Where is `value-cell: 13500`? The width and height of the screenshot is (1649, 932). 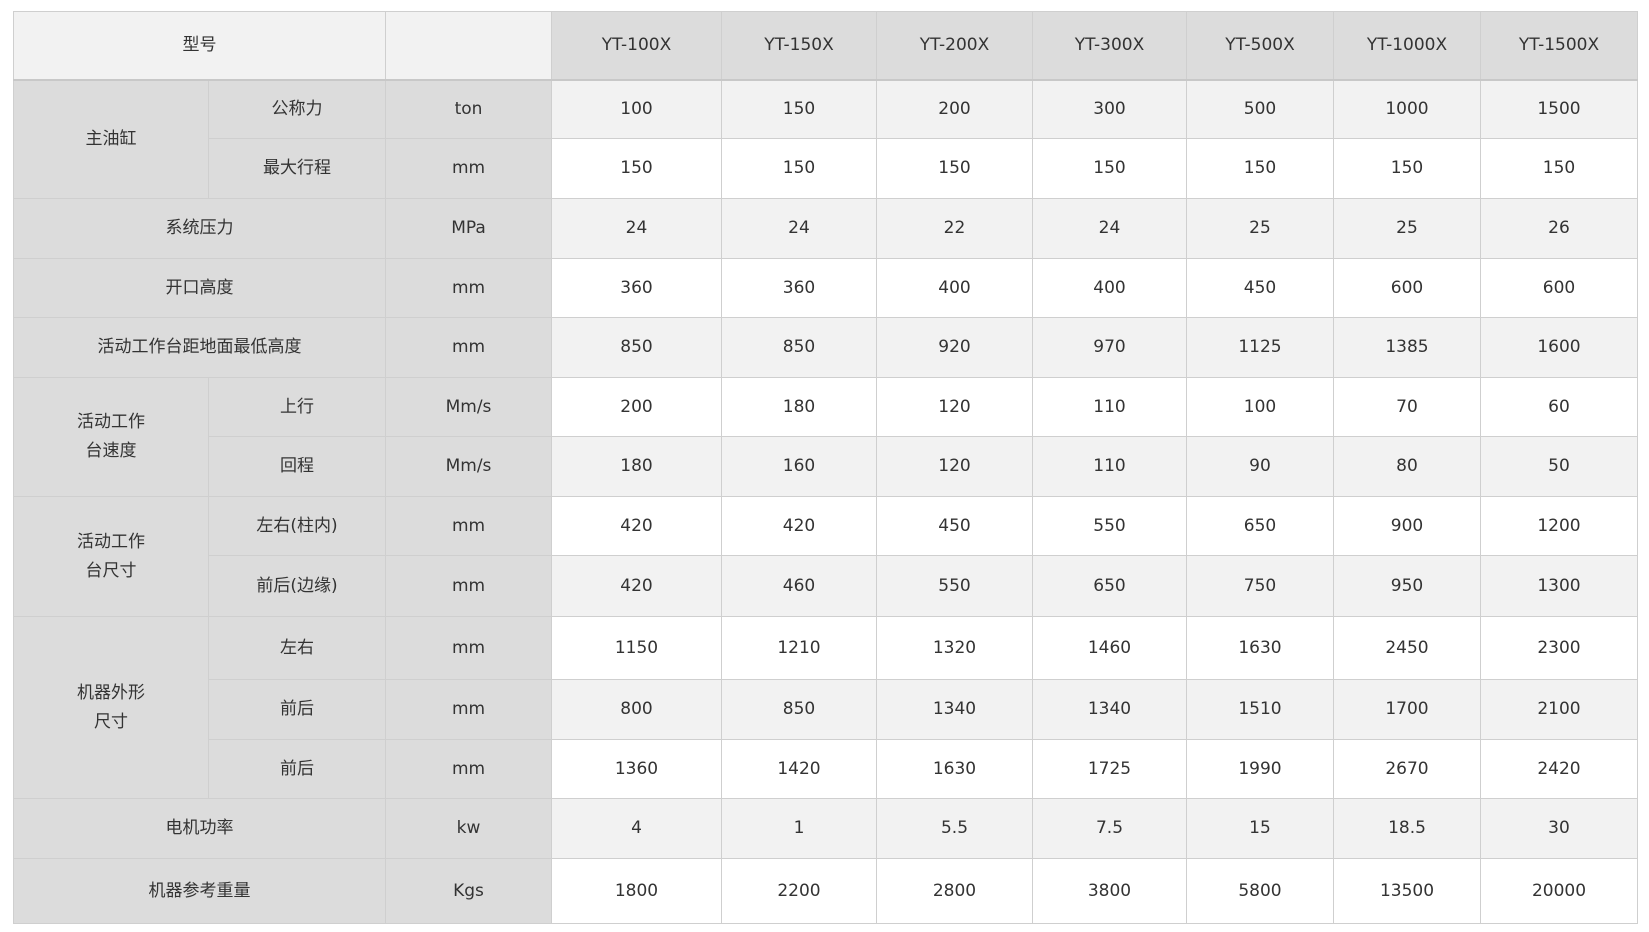
value-cell: 13500 is located at coordinates (1407, 891).